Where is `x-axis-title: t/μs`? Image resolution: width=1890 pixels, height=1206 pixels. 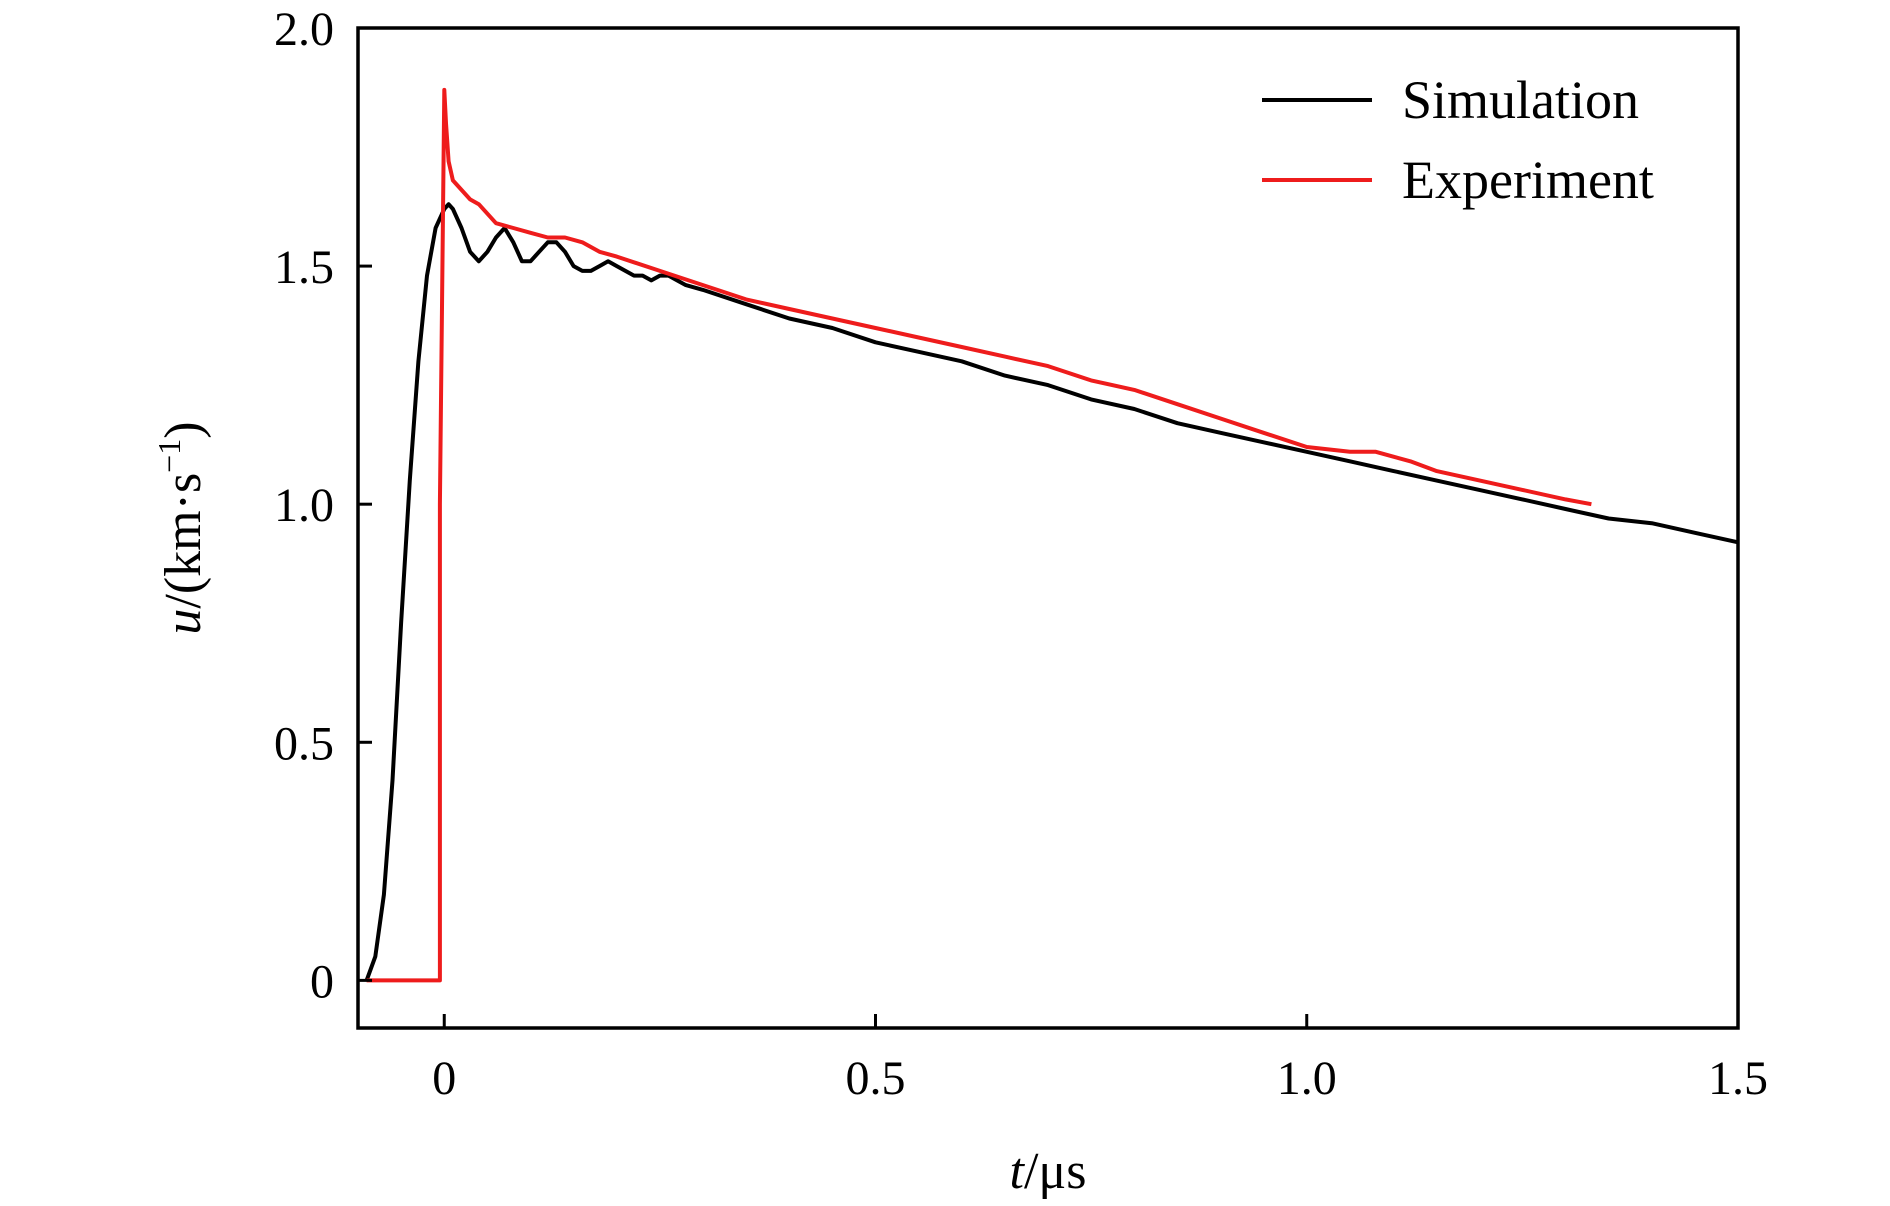
x-axis-title: t/μs is located at coordinates (1047, 1171).